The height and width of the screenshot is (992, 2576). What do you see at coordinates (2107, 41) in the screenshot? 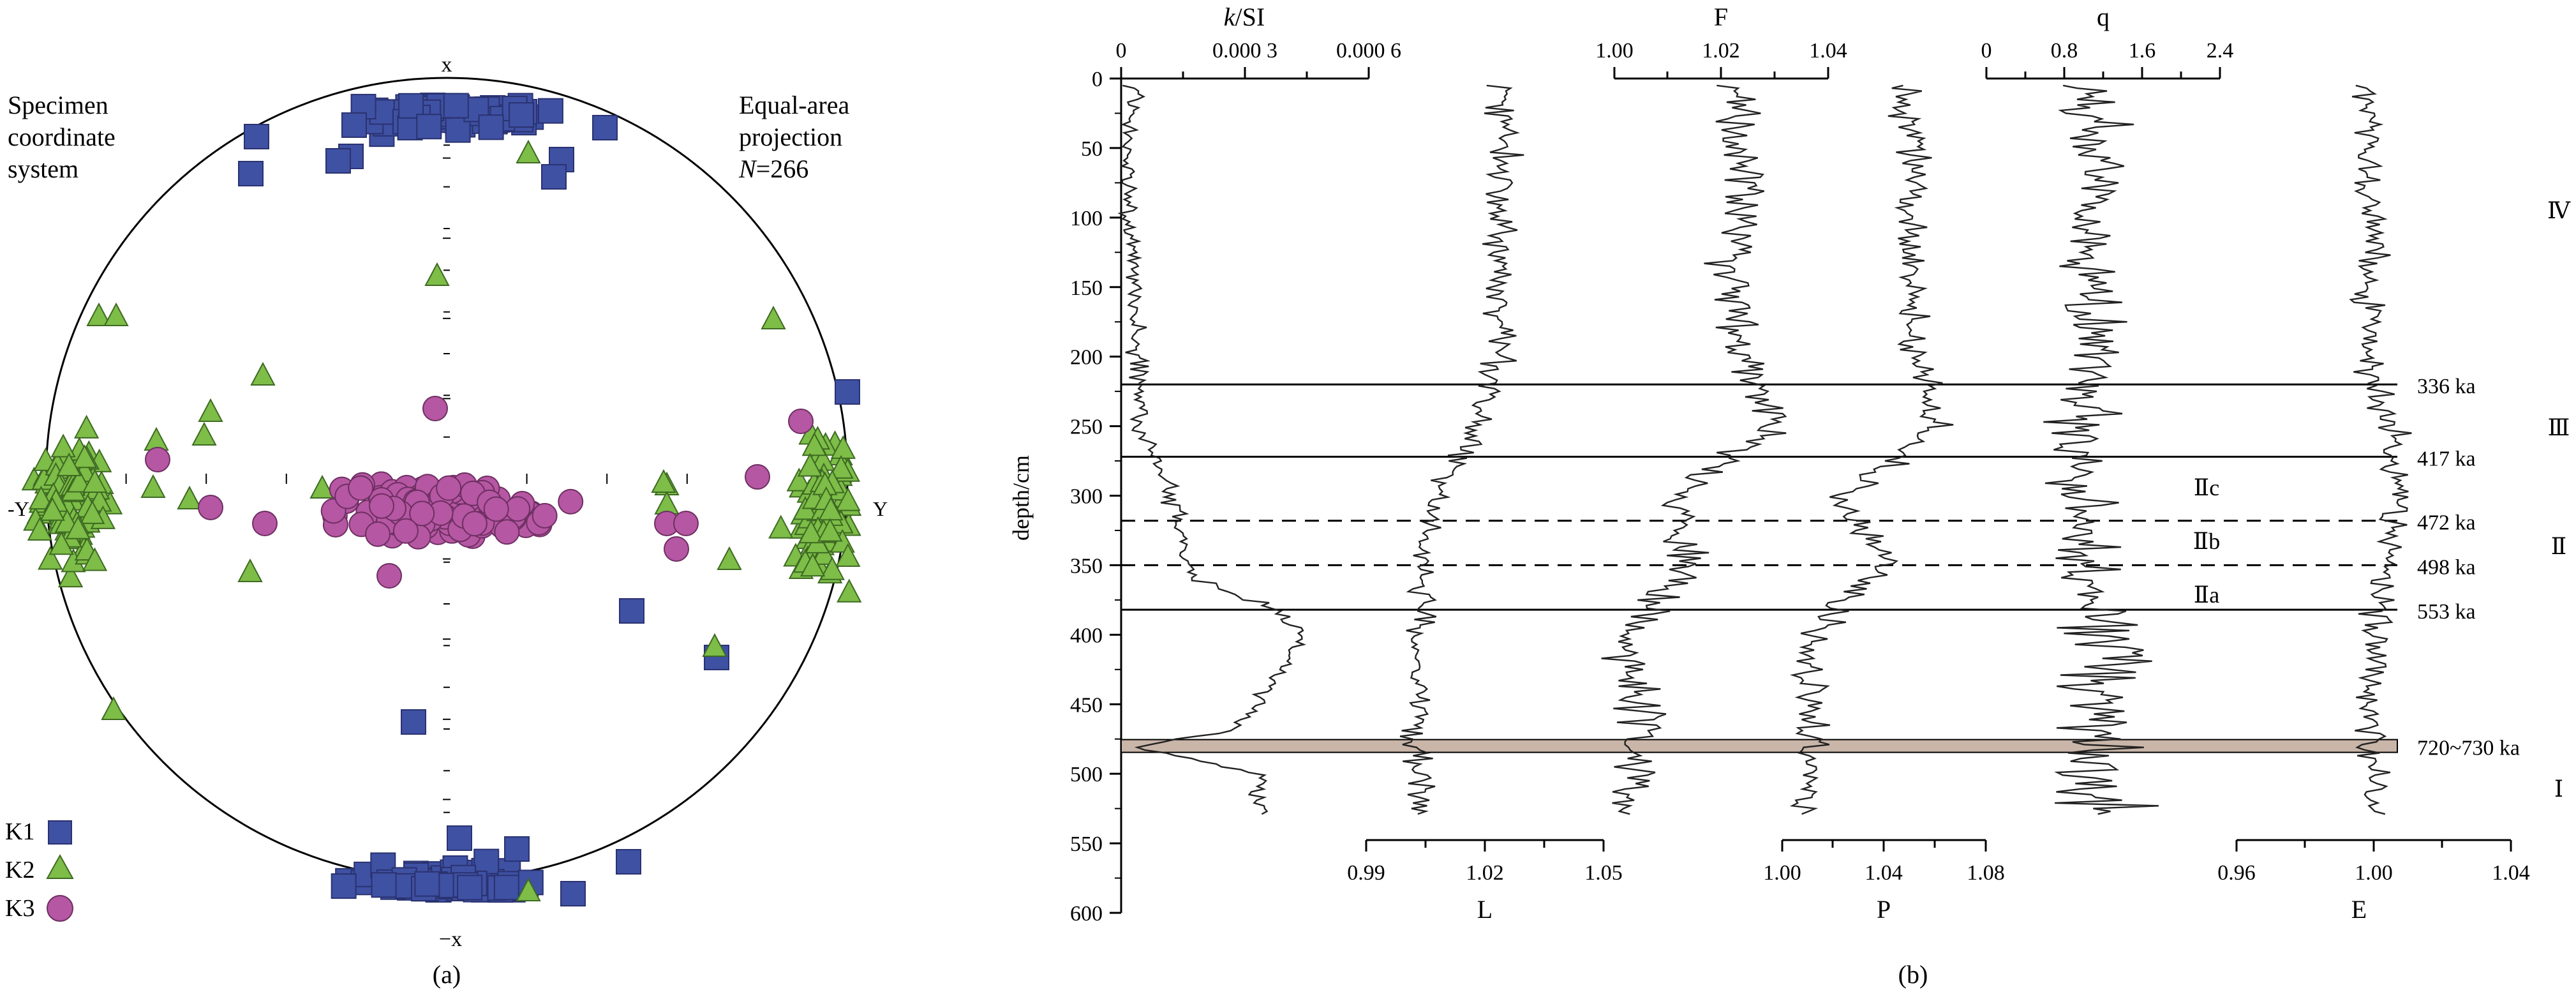
I see `top-axis-q: 0 0.8 1.6 2.4 q` at bounding box center [2107, 41].